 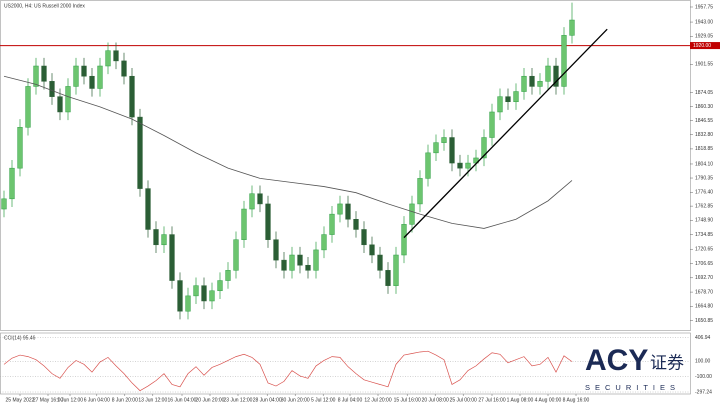 What do you see at coordinates (520, 400) in the screenshot?
I see `x-tick-label: 1 Aug 08:00` at bounding box center [520, 400].